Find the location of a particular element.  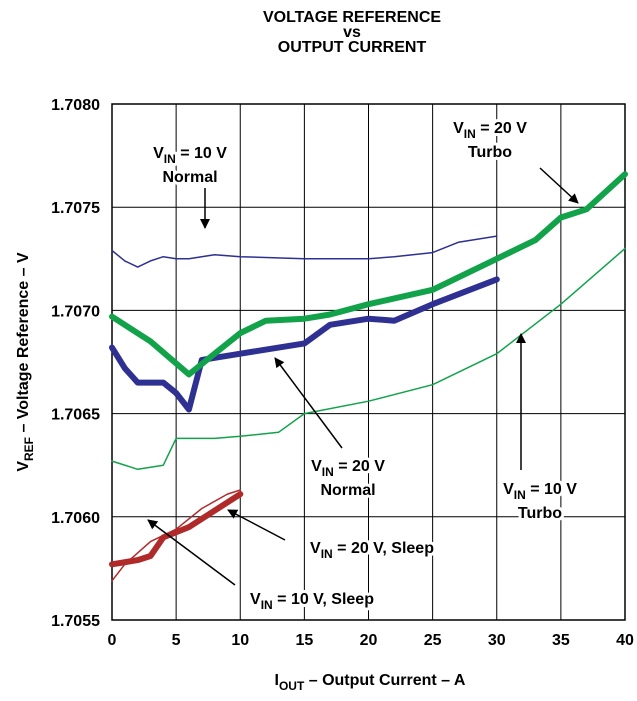

y-tick-label: 1.7060 is located at coordinates (75, 518).